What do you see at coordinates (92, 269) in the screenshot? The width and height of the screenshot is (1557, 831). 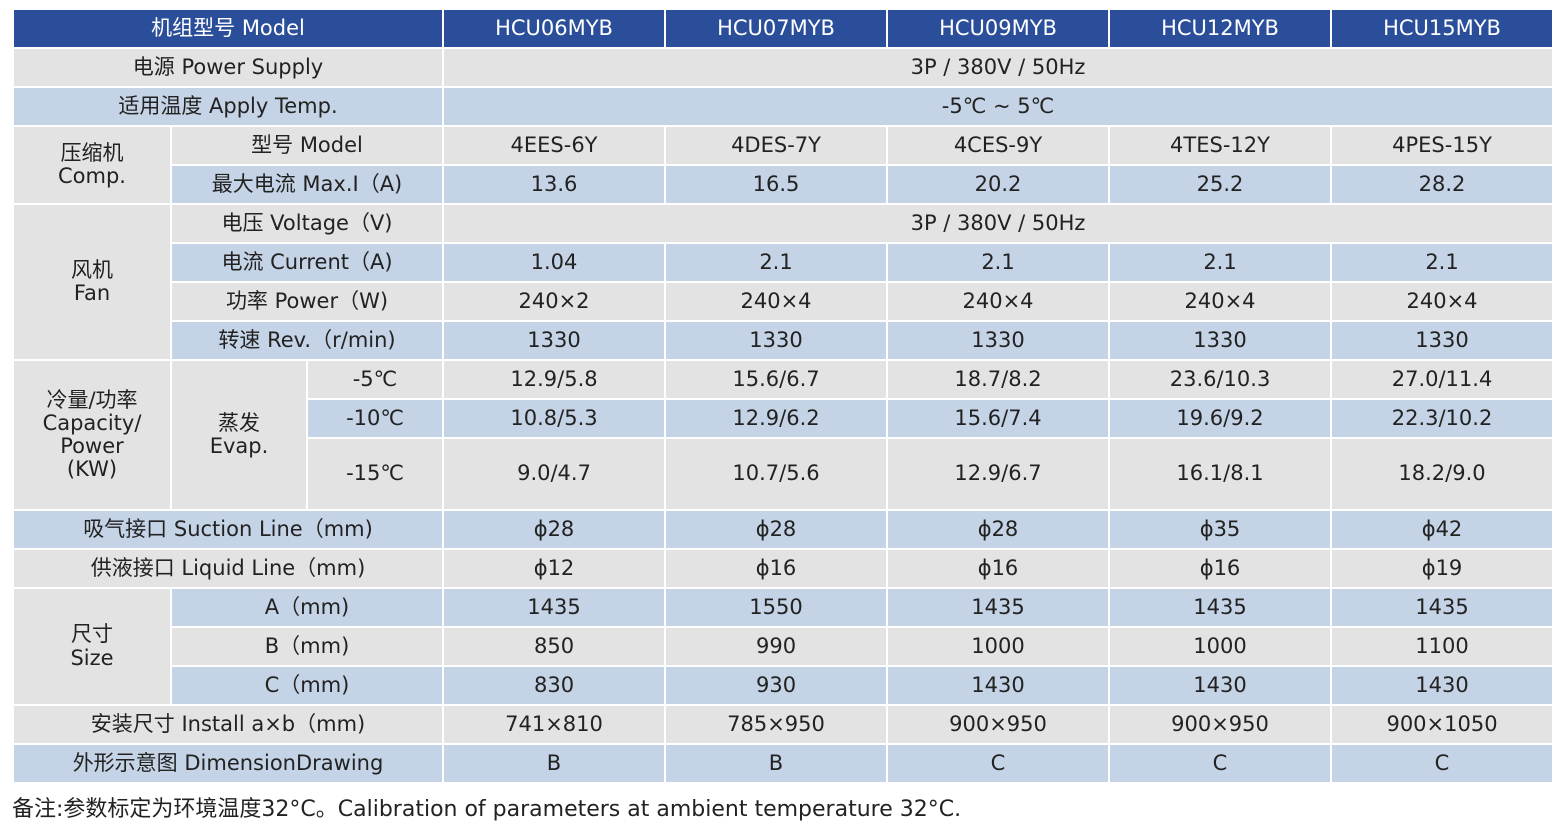 I see `fan-group-label-cn: 风机` at bounding box center [92, 269].